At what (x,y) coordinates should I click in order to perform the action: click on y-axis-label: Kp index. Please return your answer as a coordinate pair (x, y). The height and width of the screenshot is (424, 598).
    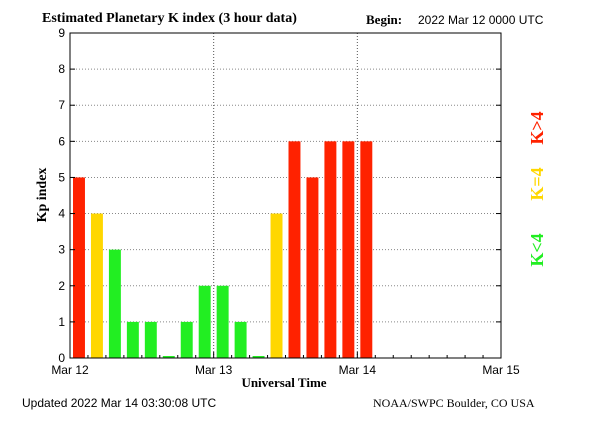
    Looking at the image, I should click on (42, 195).